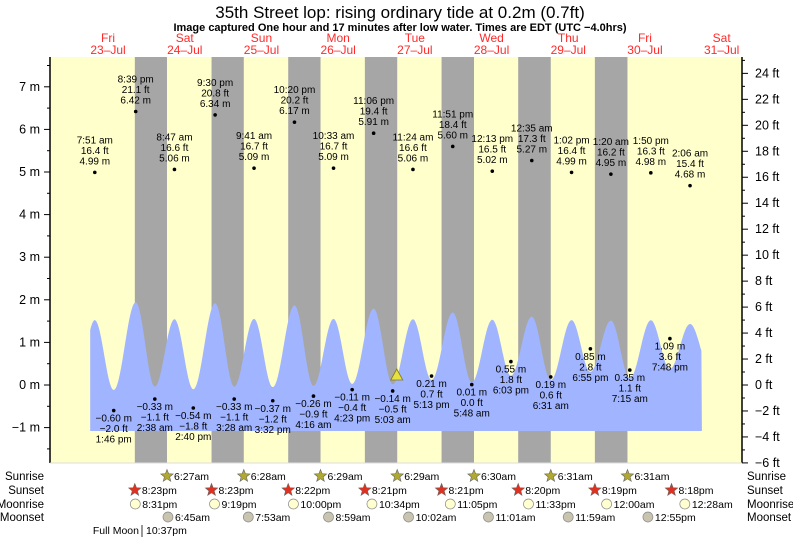 Image resolution: width=793 pixels, height=539 pixels. Describe the element at coordinates (767, 73) in the screenshot. I see `right-axis-tick-label: 24 ft` at that location.